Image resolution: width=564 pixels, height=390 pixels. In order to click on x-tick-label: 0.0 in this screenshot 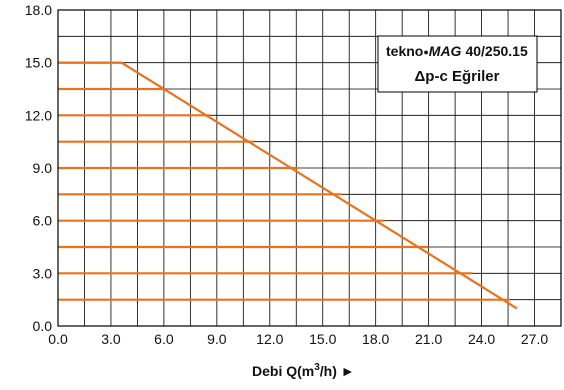, I will do `click(58, 339)`.